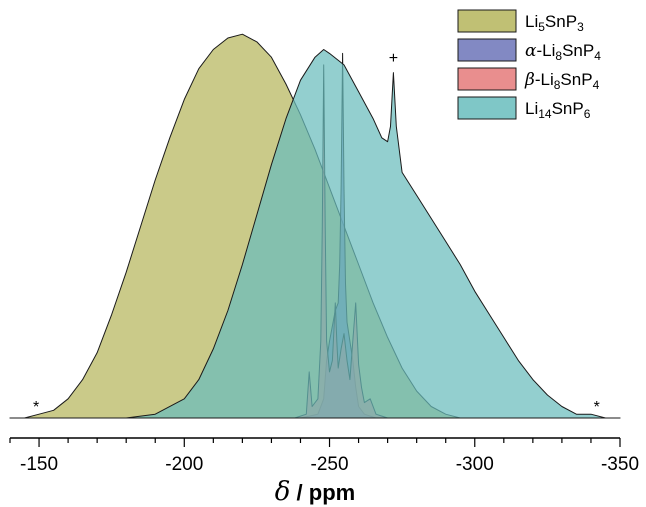 This screenshot has height=507, width=646. What do you see at coordinates (330, 464) in the screenshot?
I see `x-tick-label: -250` at bounding box center [330, 464].